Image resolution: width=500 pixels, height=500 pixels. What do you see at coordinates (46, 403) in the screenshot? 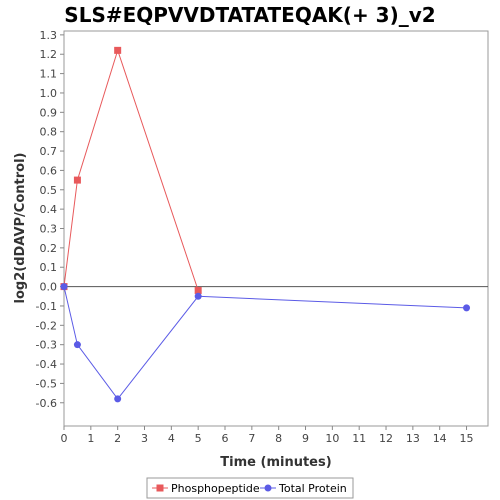
I see `y-tick-label: -0.6` at bounding box center [46, 403].